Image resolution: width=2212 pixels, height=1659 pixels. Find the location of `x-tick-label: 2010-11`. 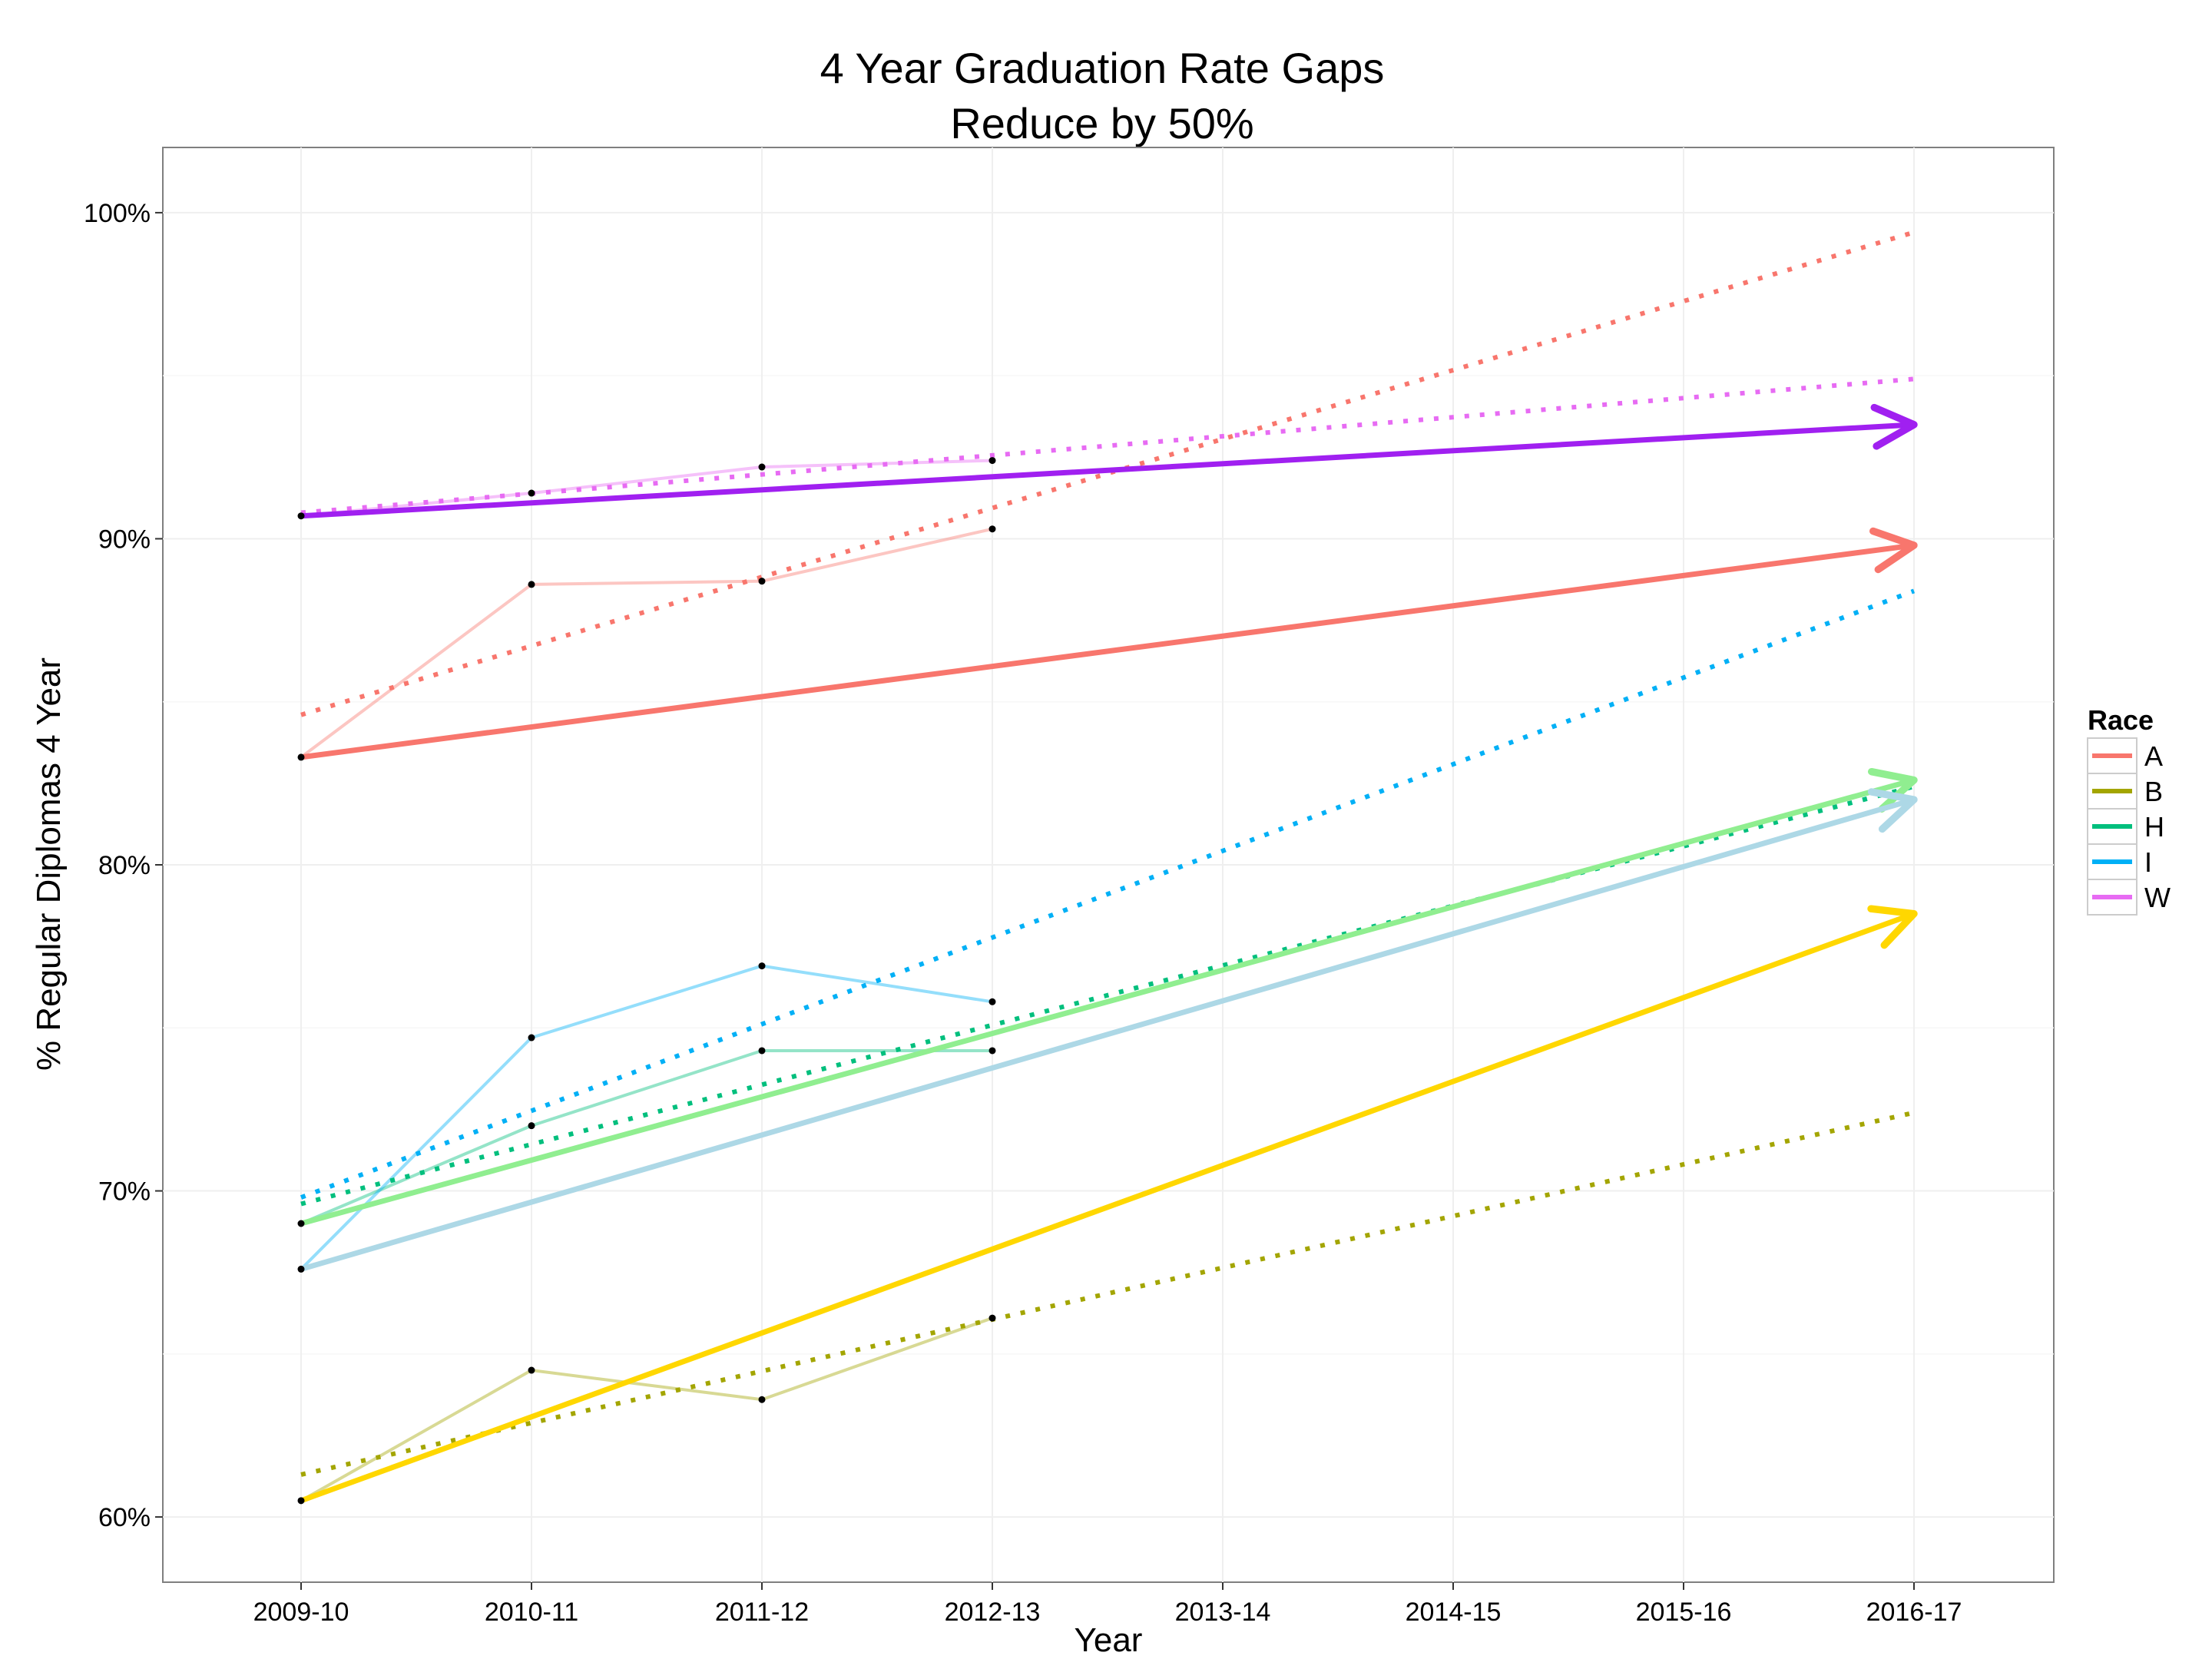

x-tick-label: 2010-11 is located at coordinates (531, 1613).